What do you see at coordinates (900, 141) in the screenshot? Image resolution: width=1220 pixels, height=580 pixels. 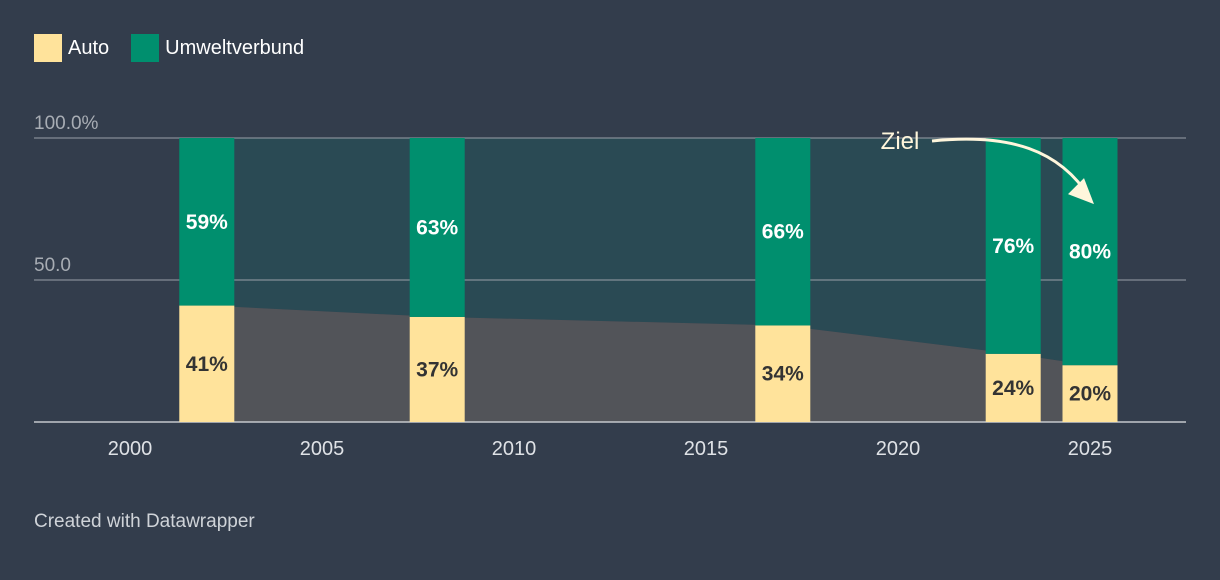 I see `annotation-ziel-label: Ziel` at bounding box center [900, 141].